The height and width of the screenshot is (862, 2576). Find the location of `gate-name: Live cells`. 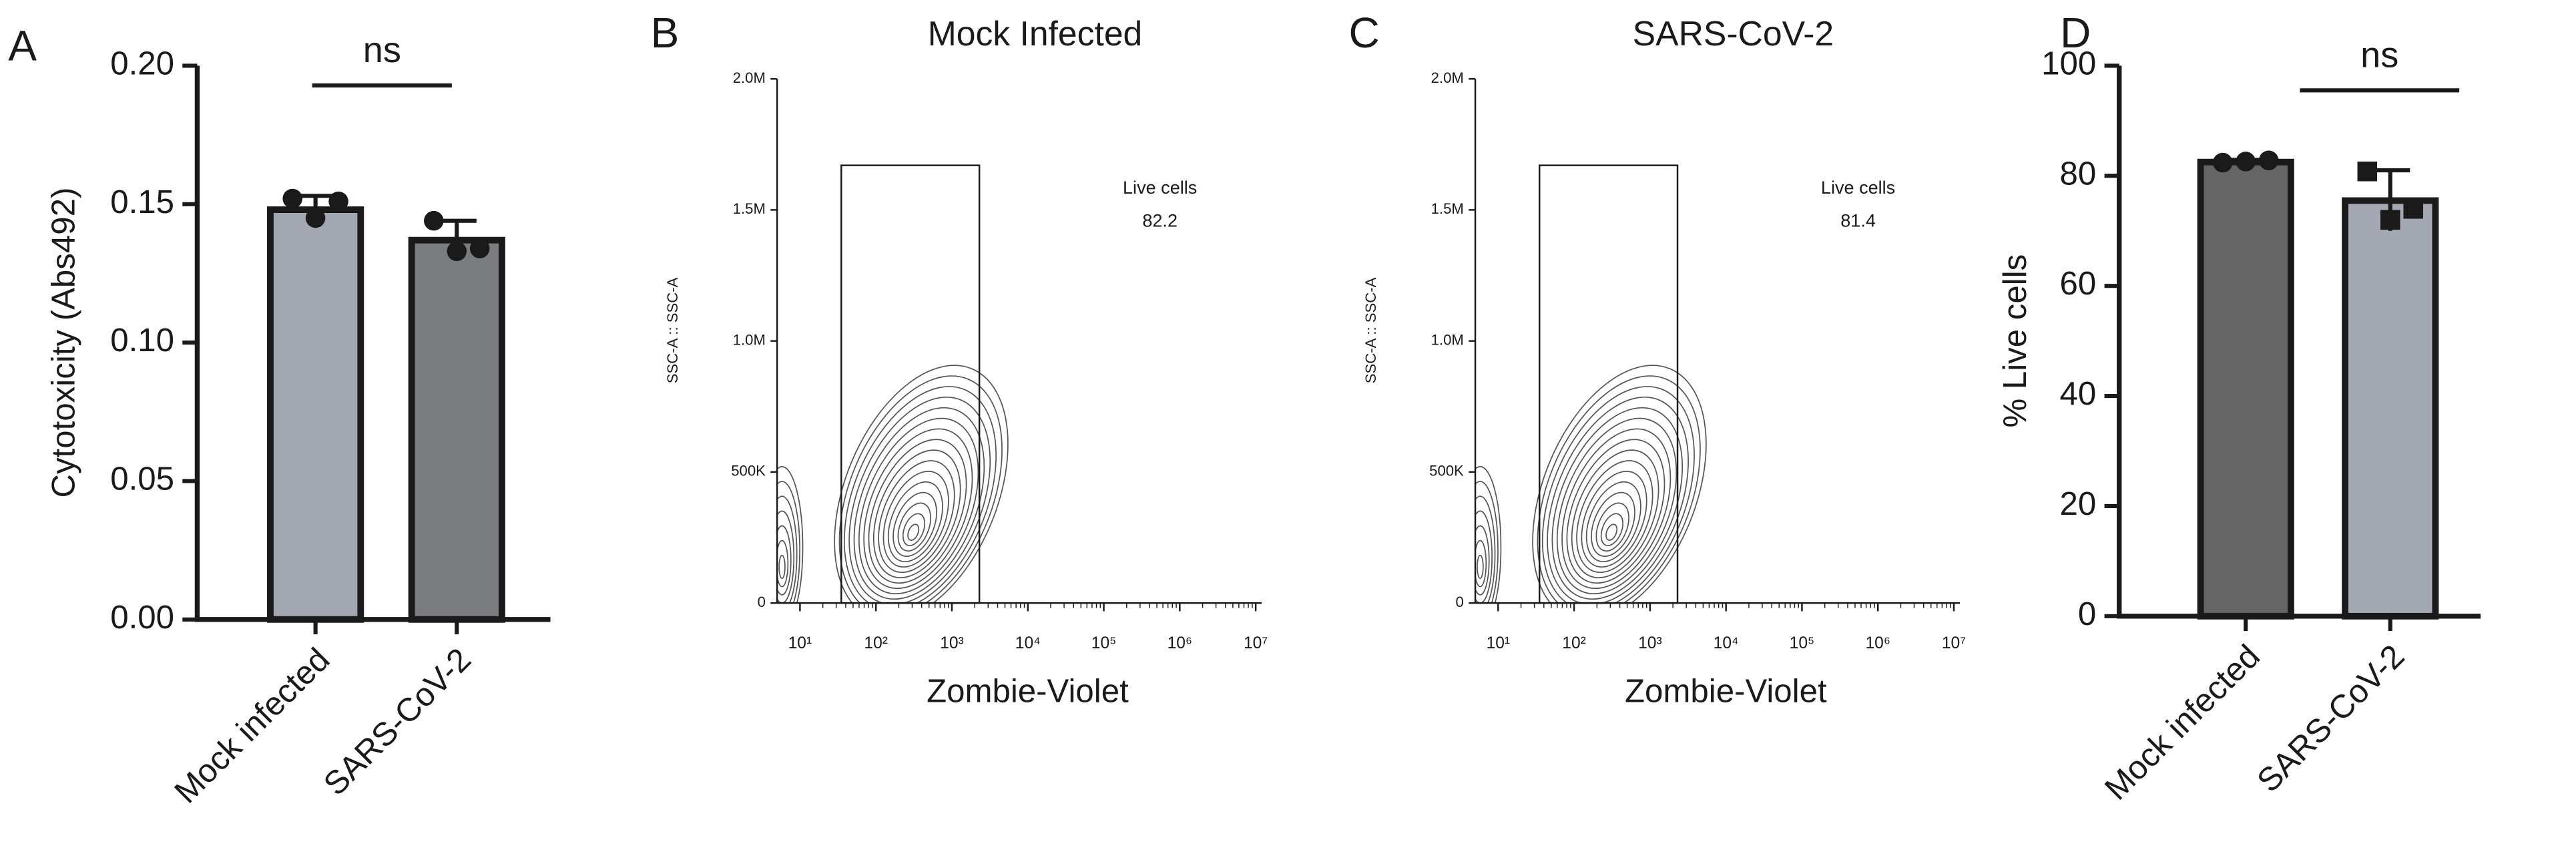

gate-name: Live cells is located at coordinates (1160, 187).